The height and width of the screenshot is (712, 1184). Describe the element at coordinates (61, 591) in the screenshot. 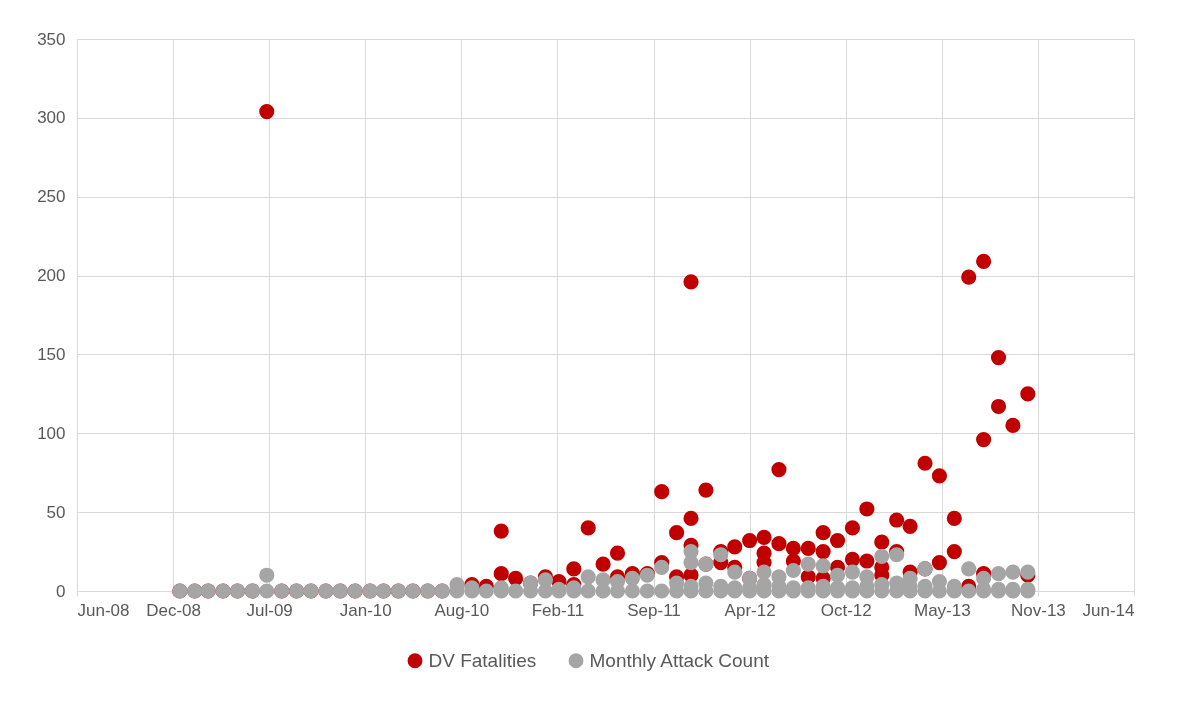

I see `y-tick-label: 0` at that location.